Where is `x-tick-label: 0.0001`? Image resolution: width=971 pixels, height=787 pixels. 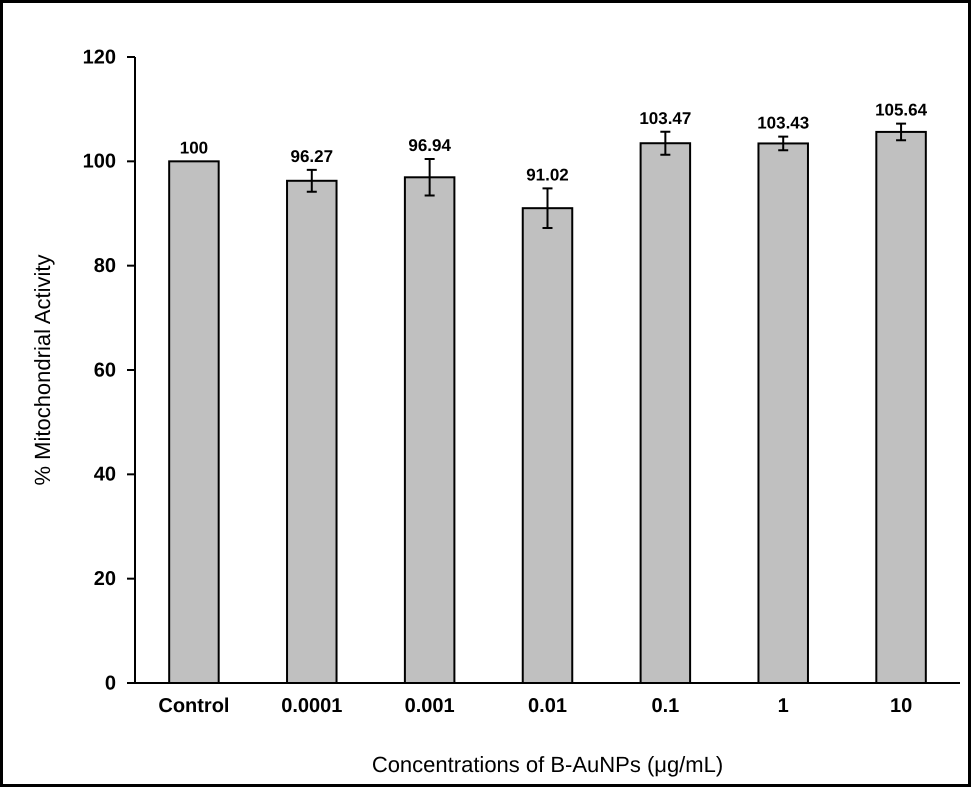 x-tick-label: 0.0001 is located at coordinates (311, 706).